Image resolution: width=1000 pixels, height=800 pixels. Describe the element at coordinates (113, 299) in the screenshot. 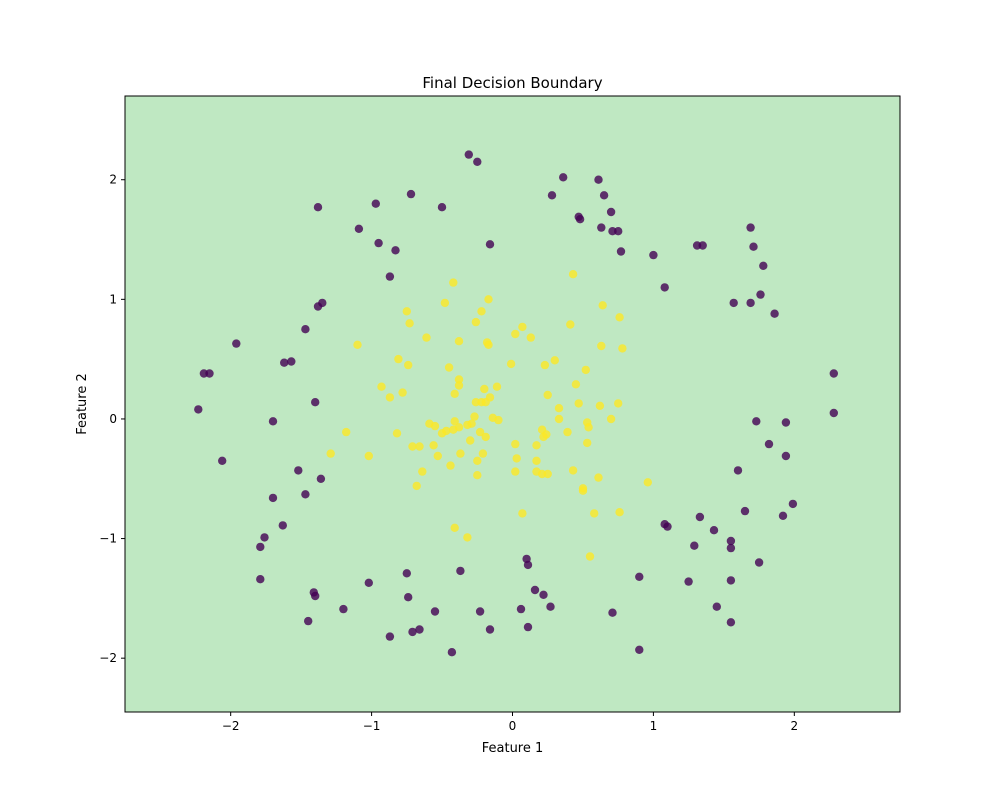

I see `y-tick-label: 1` at that location.